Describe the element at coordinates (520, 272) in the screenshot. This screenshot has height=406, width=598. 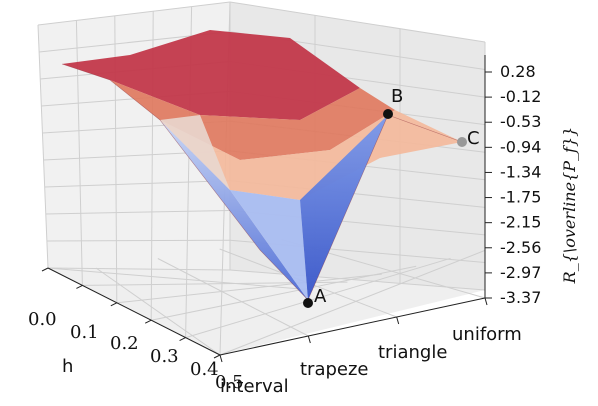
I see `z-tick-label: -2.97` at that location.